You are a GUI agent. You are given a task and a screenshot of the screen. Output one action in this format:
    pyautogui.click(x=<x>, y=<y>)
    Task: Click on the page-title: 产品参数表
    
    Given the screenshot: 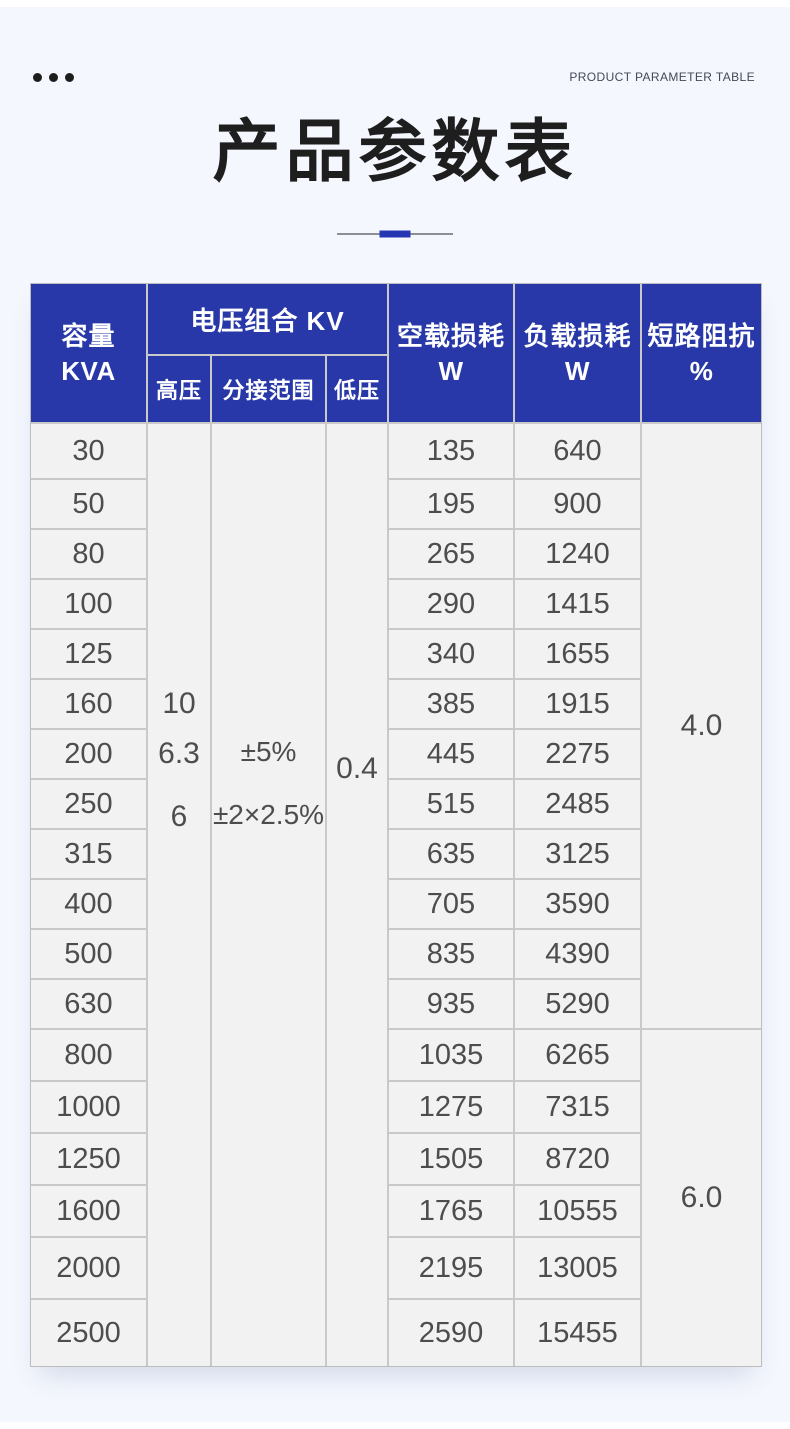 What is the action you would take?
    pyautogui.click(x=395, y=152)
    